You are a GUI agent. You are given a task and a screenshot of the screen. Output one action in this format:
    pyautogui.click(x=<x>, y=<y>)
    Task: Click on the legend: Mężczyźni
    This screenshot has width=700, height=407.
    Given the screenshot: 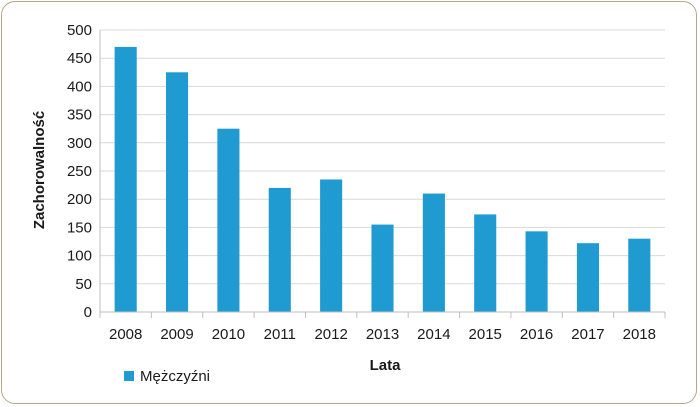 What is the action you would take?
    pyautogui.click(x=167, y=376)
    